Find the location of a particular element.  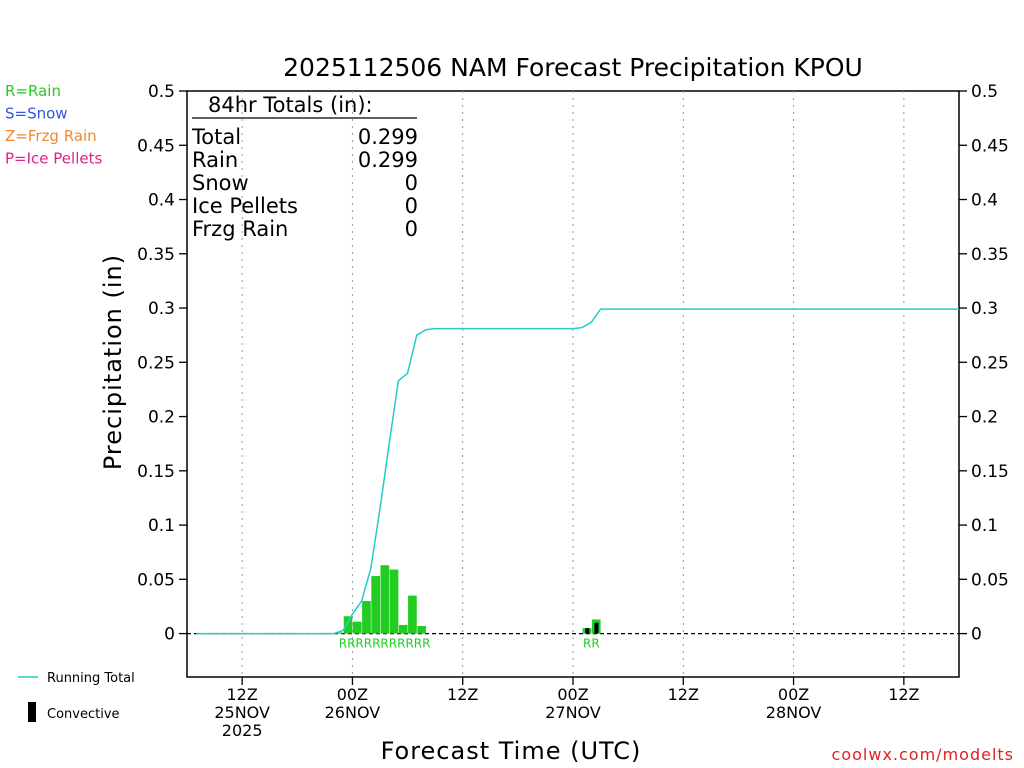

precip-type-marker: RR is located at coordinates (591, 644).